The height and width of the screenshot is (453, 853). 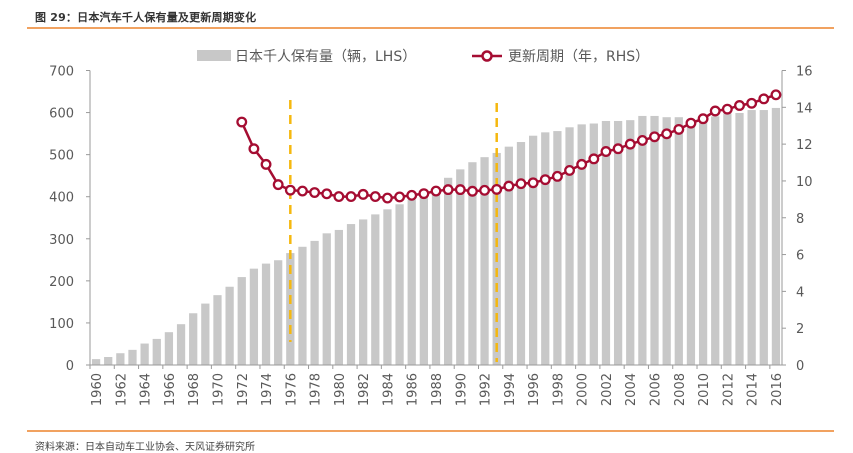 I want to click on x-tick-label-1974: 1974, so click(x=267, y=389).